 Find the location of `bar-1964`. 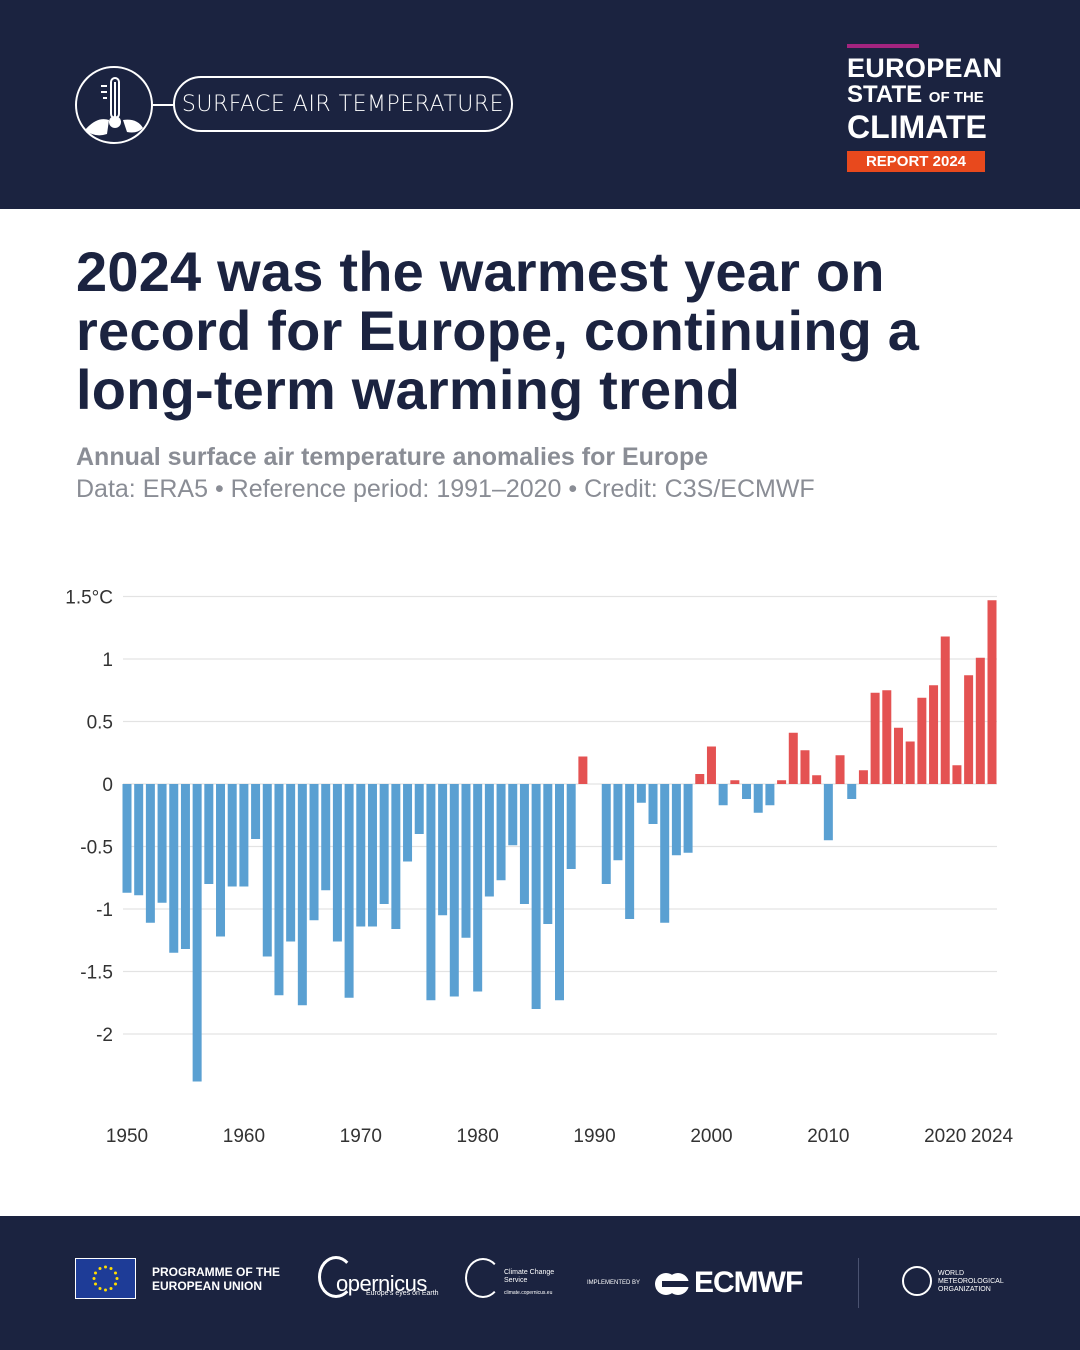

bar-1964 is located at coordinates (291, 863).